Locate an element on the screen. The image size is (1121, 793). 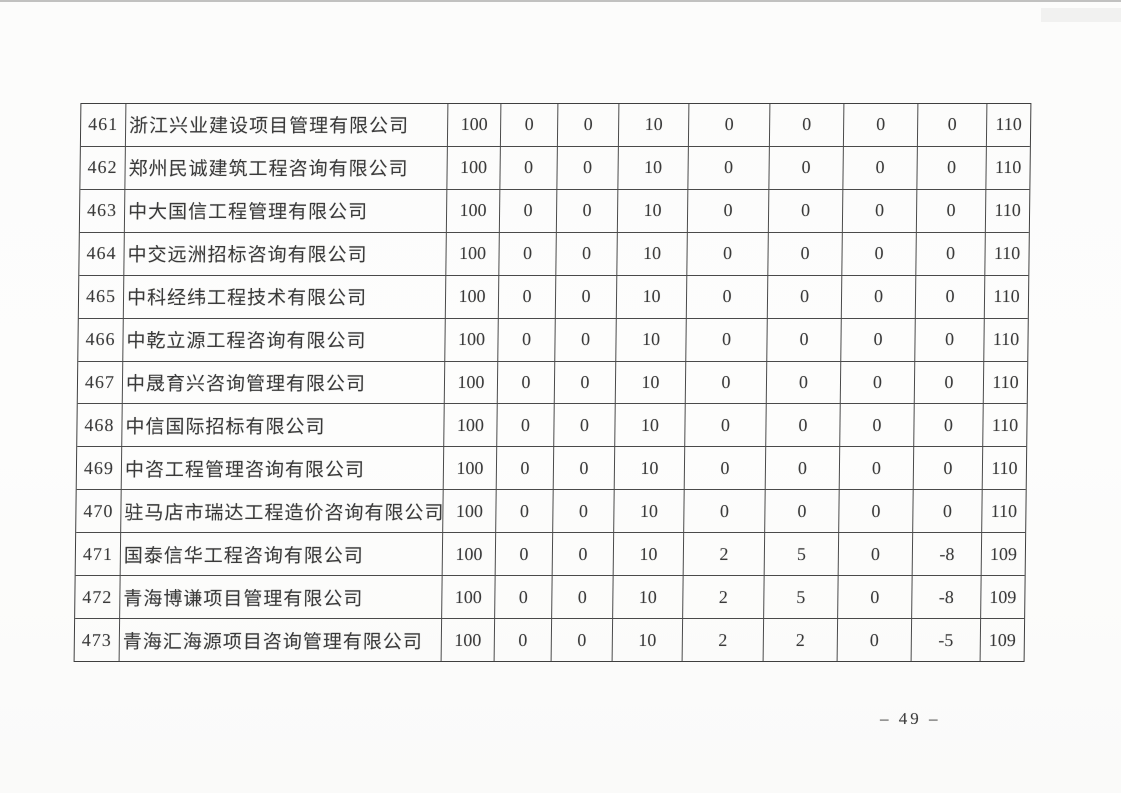
table-row: 467 中晟育兴咨询管理有限公司 100 0 0 10 0 0 0 0 110 is located at coordinates (552, 382).